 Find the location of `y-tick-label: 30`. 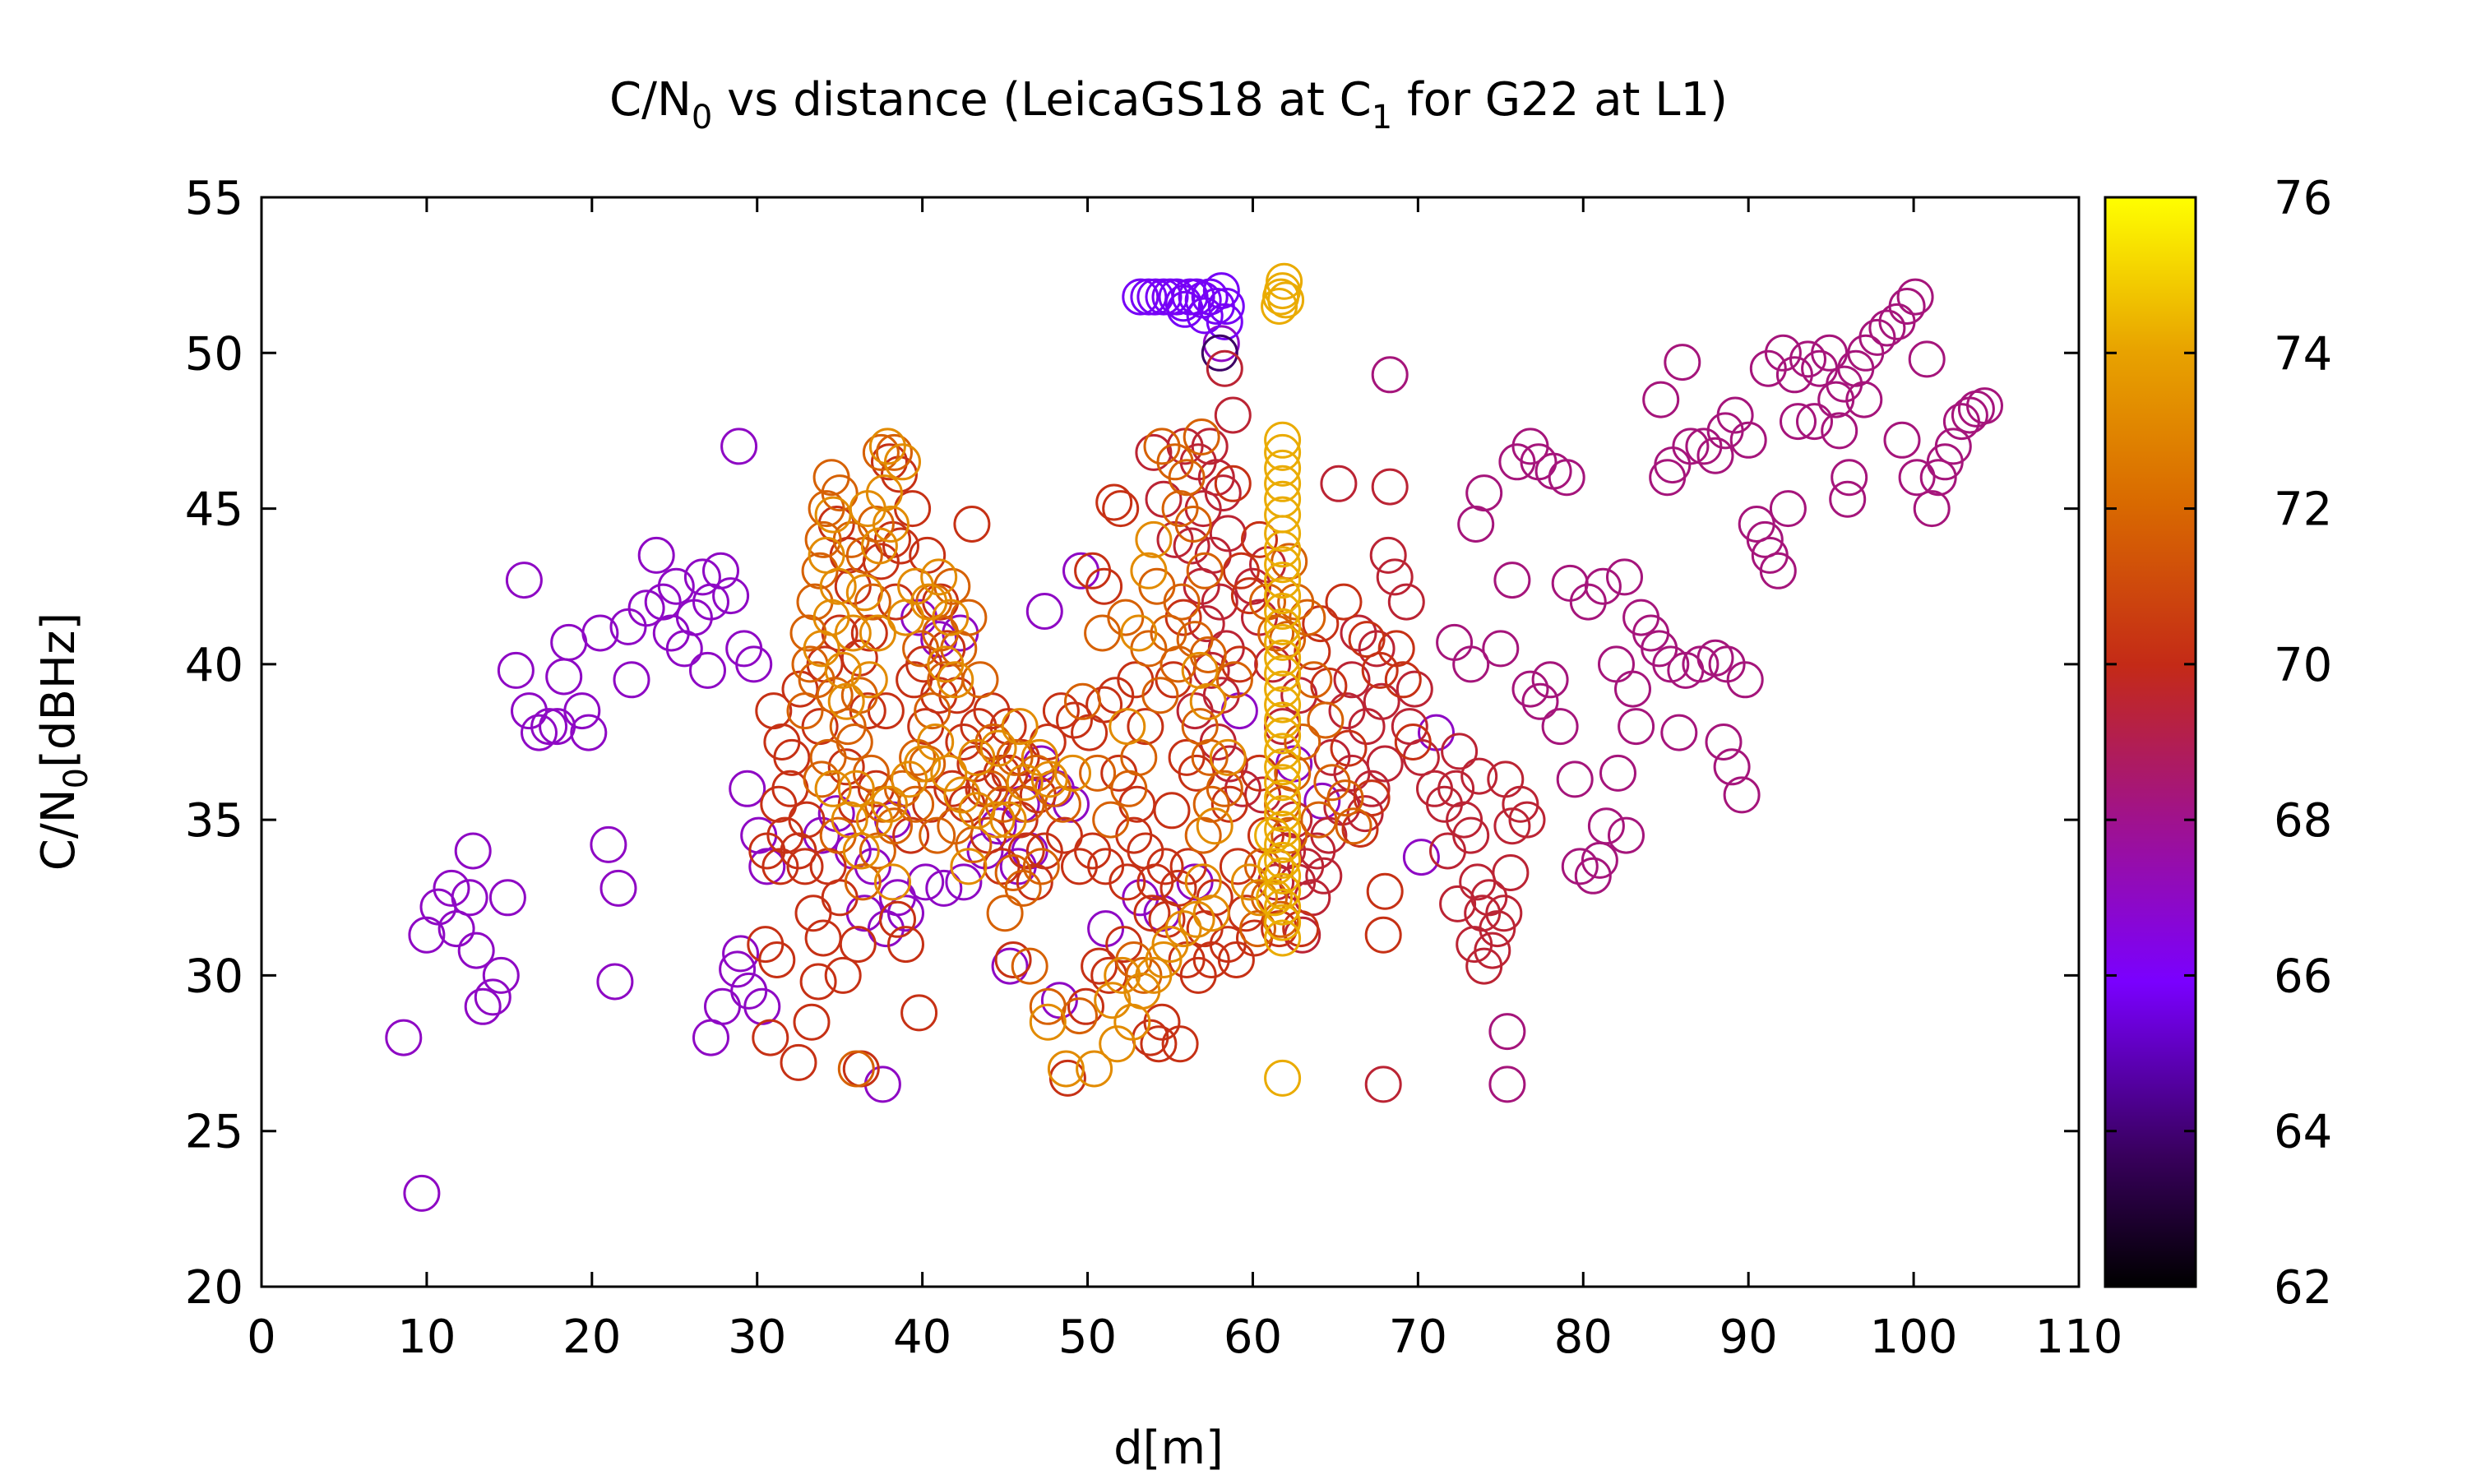

y-tick-label: 30 is located at coordinates (214, 976).